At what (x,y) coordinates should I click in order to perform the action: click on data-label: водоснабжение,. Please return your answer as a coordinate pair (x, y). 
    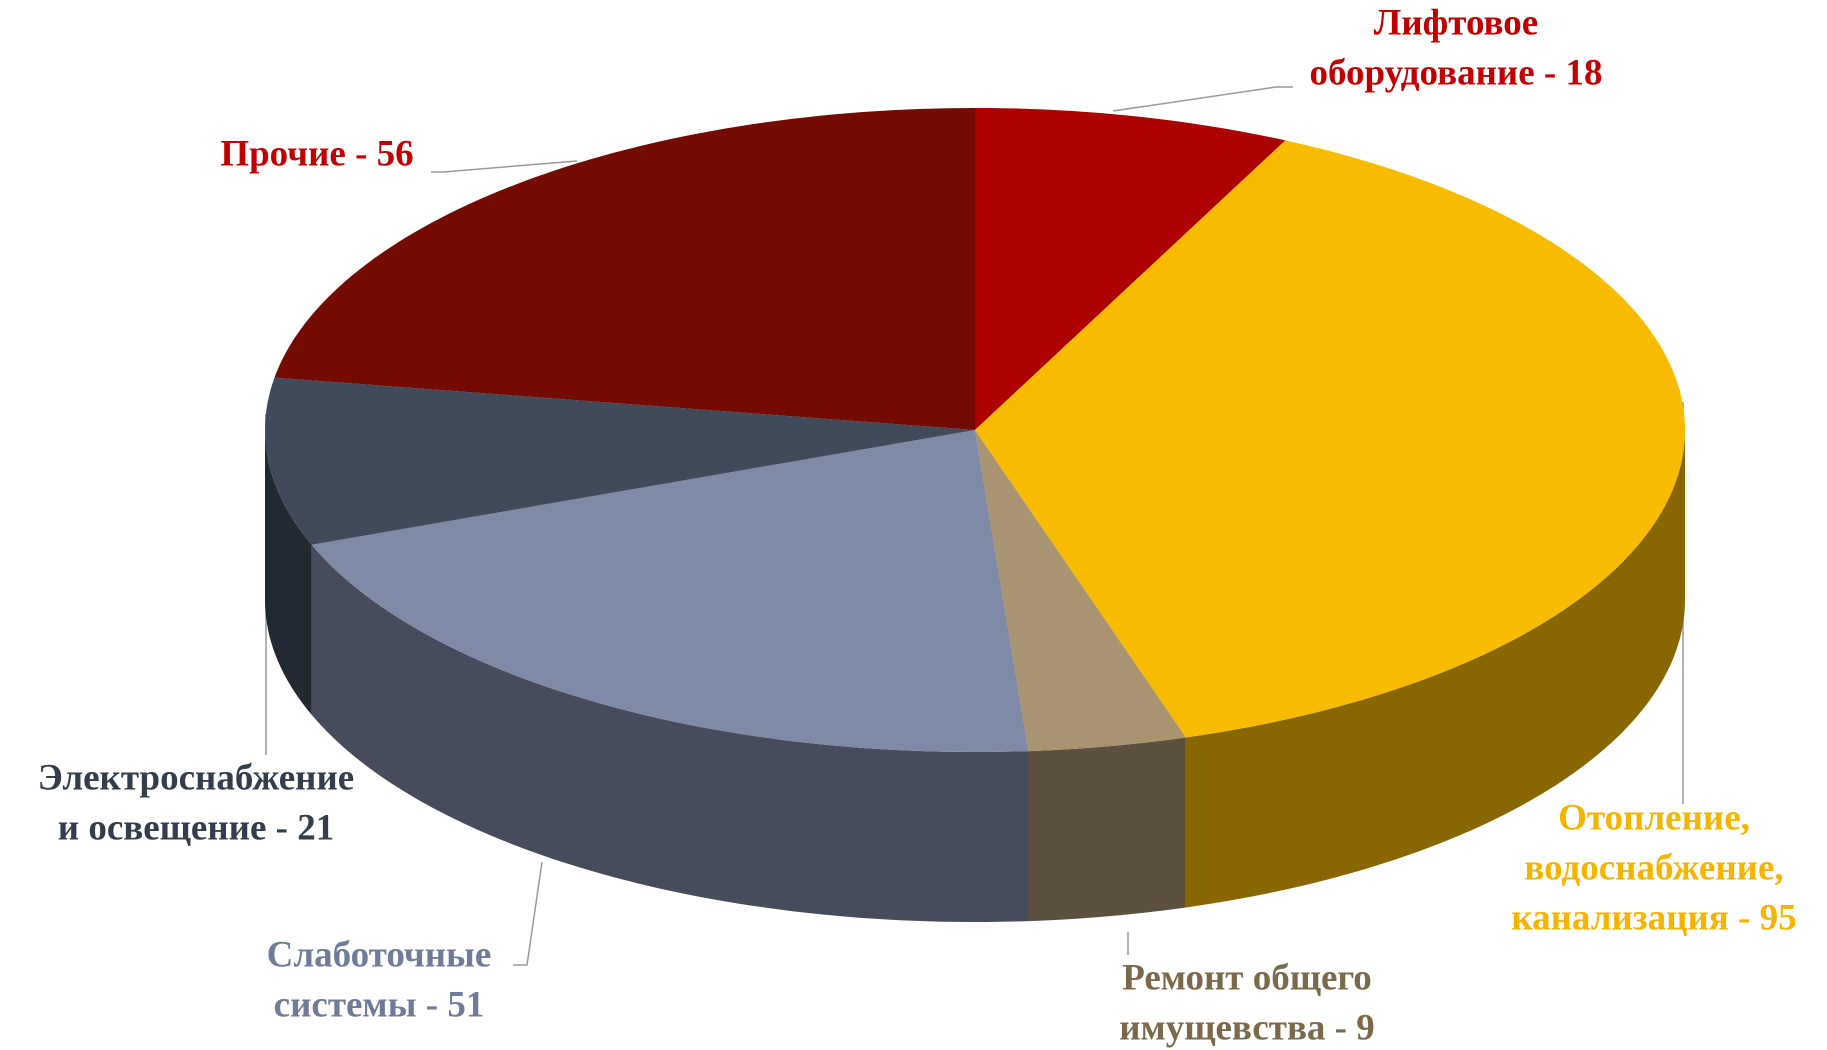
    Looking at the image, I should click on (1653, 867).